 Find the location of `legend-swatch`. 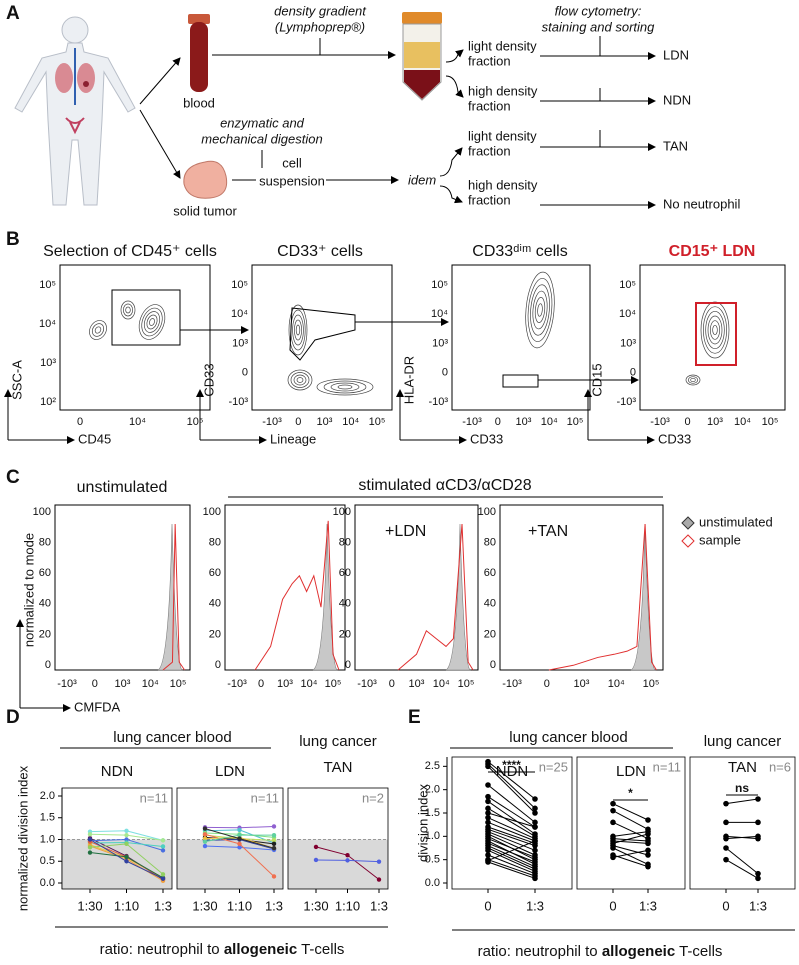

legend-swatch is located at coordinates (688, 541).